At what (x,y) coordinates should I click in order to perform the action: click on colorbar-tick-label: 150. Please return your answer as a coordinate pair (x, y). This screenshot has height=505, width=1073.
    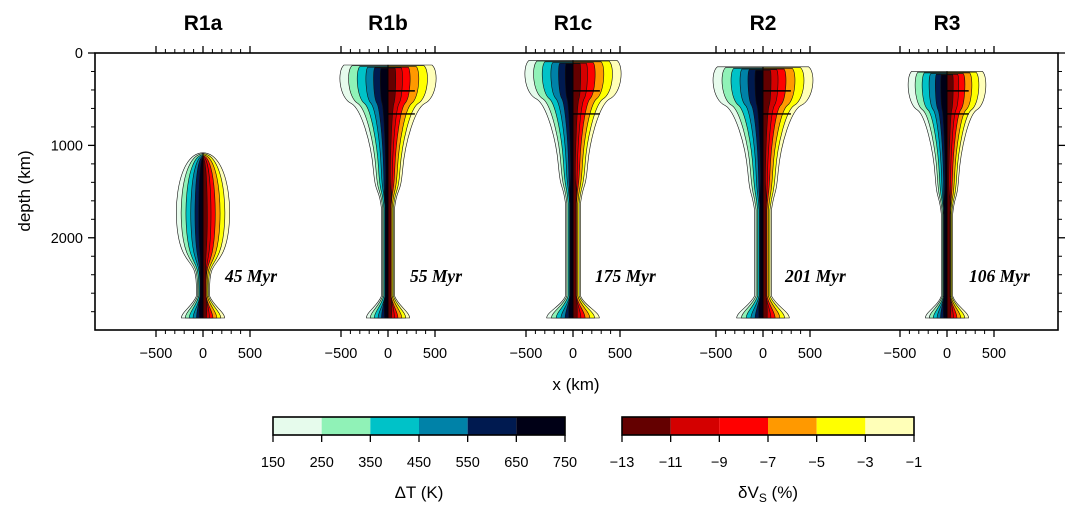
    Looking at the image, I should click on (273, 463).